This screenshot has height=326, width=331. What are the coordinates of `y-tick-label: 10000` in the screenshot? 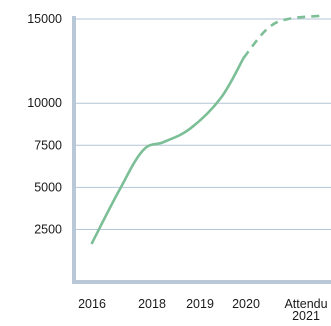 It's located at (44, 103).